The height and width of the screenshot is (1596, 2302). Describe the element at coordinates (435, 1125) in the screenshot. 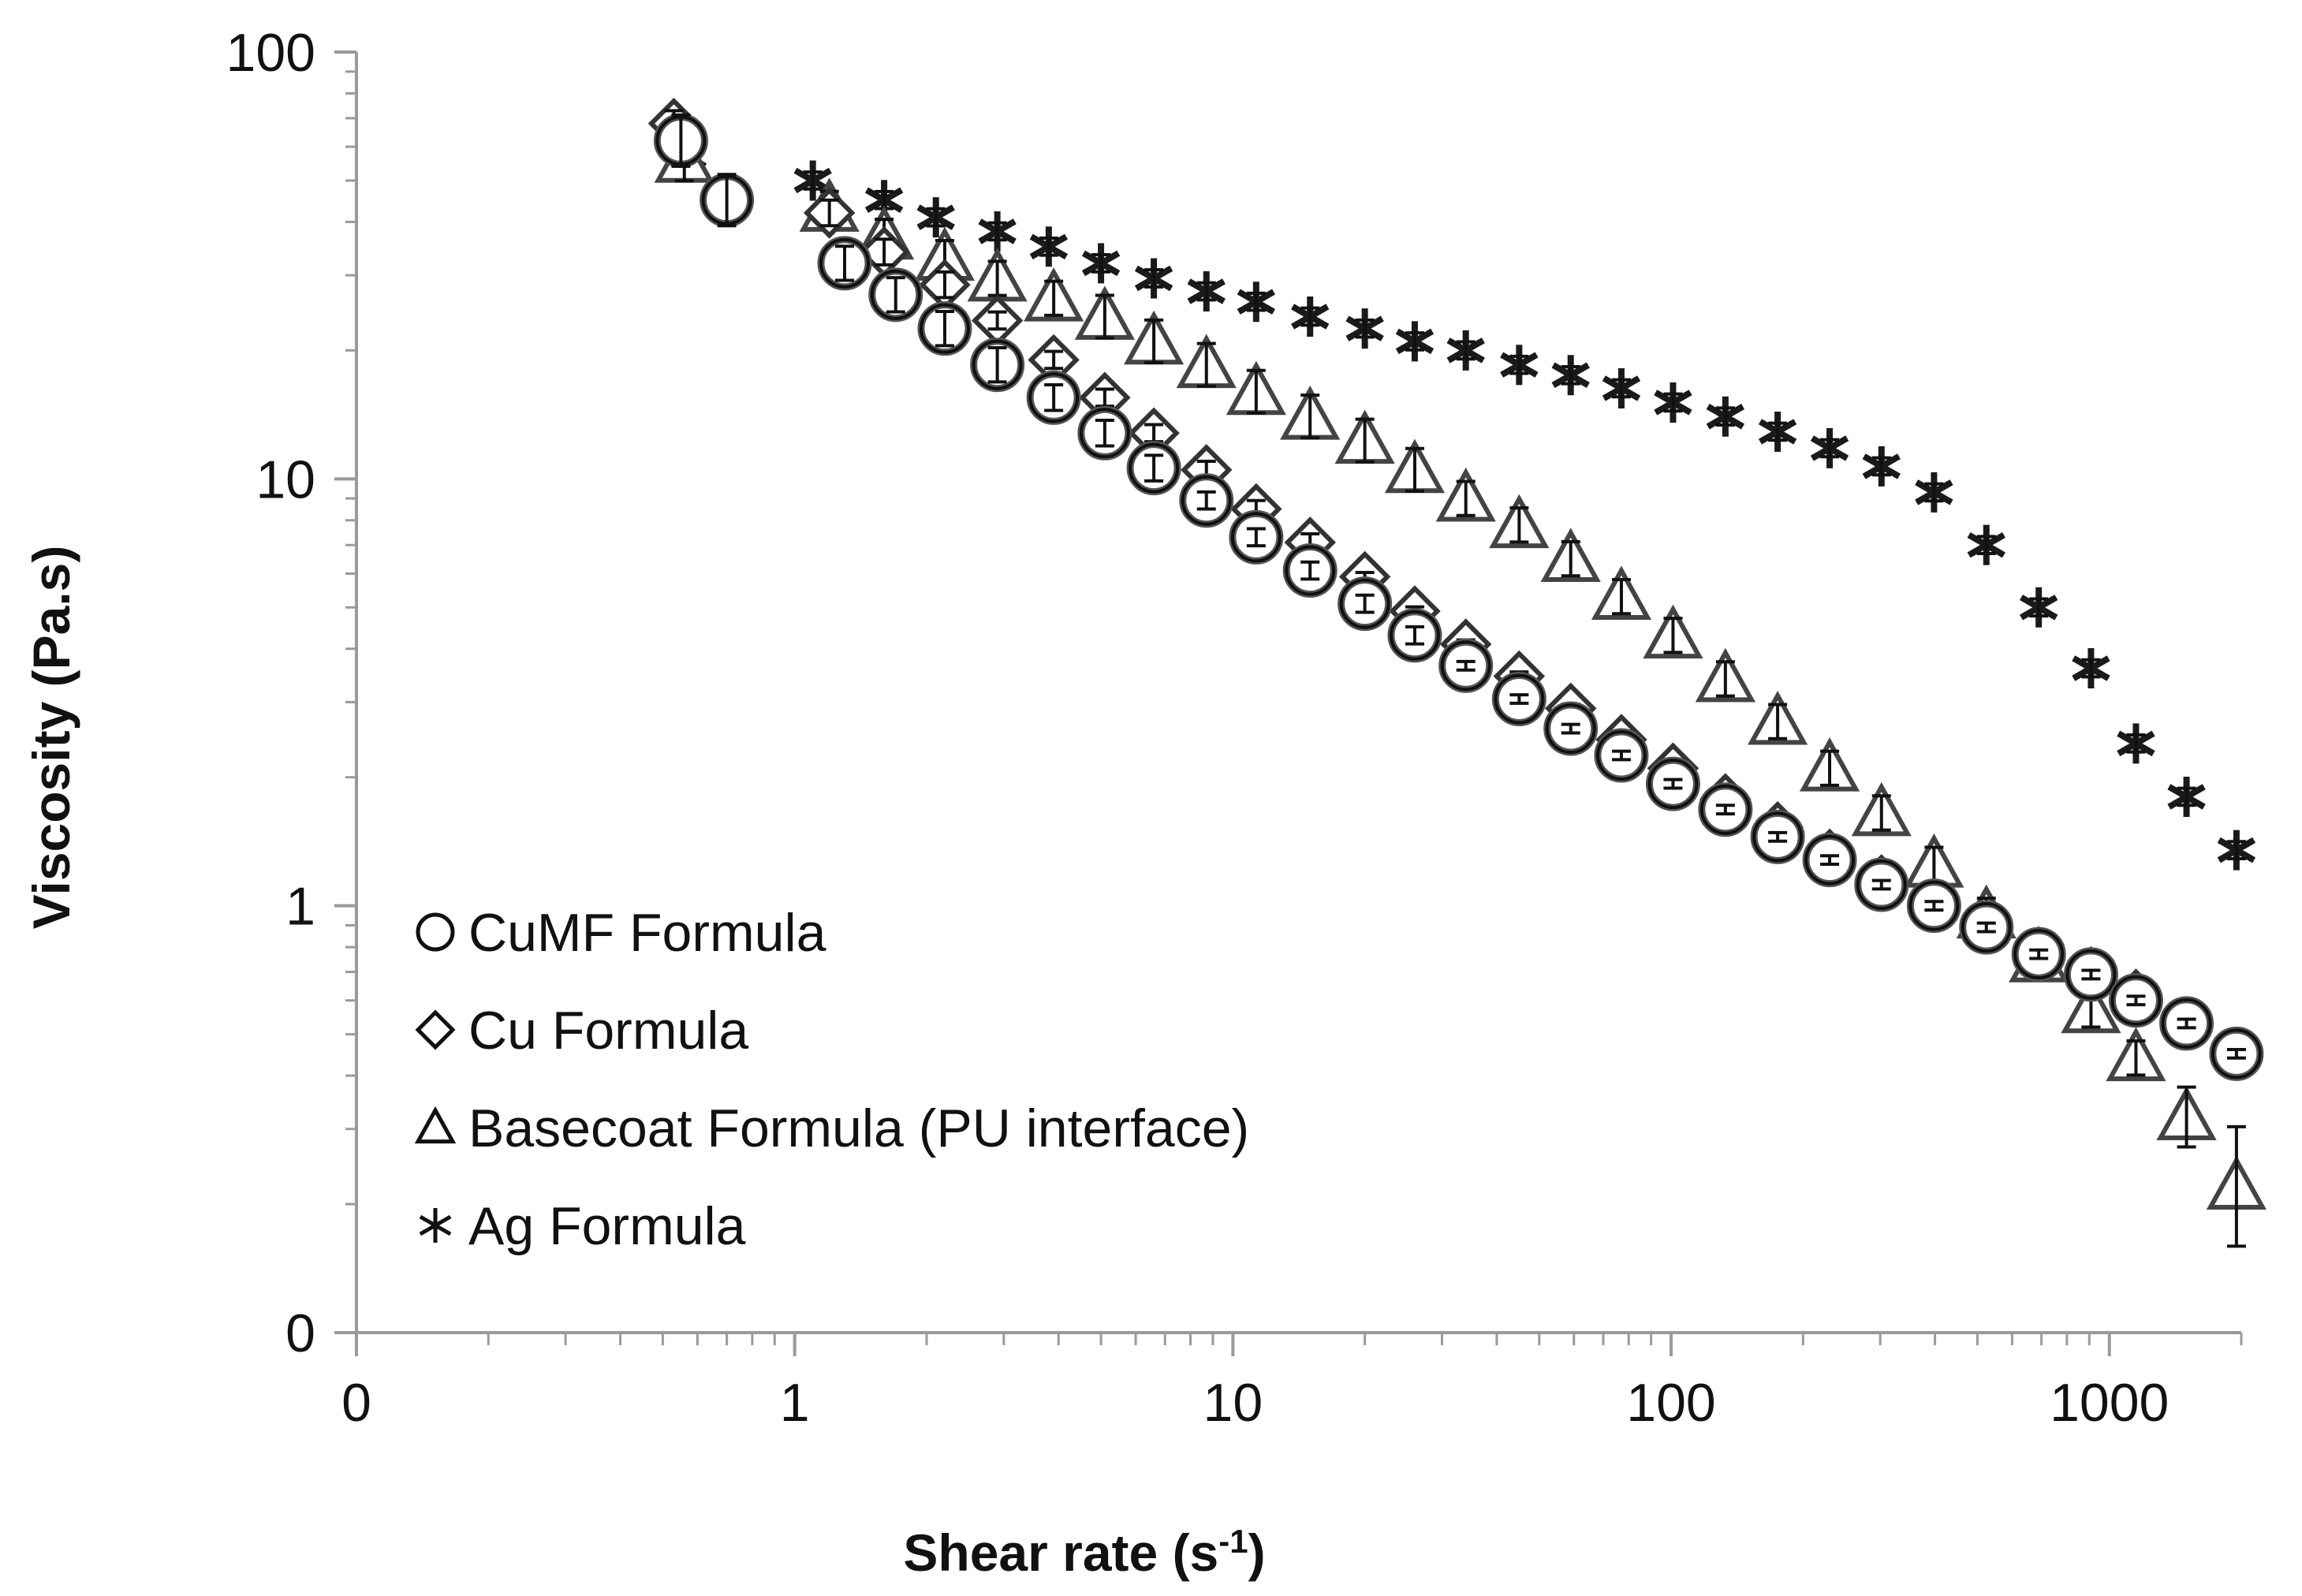

I see `legend-triangle-icon` at that location.